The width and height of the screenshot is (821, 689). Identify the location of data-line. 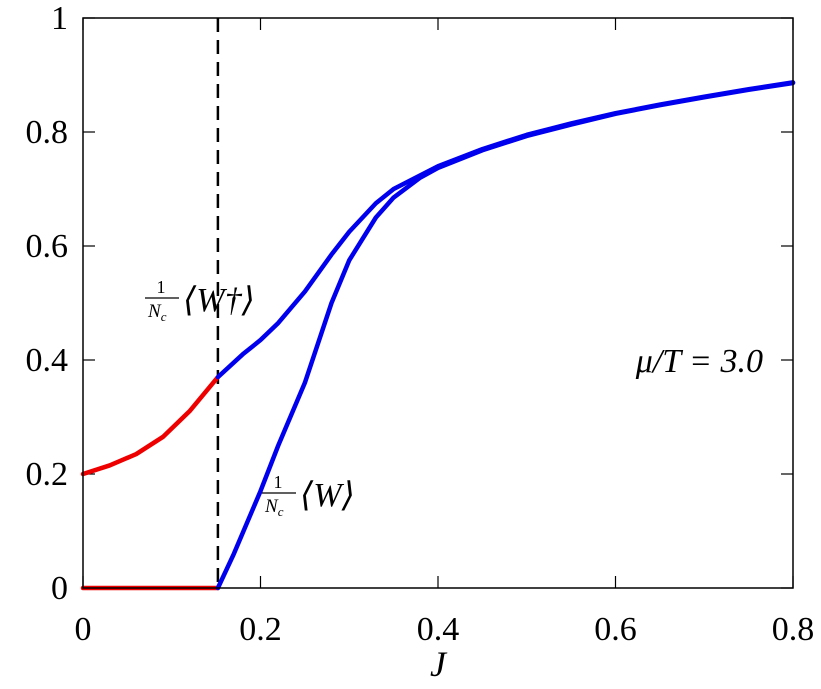
(150, 425).